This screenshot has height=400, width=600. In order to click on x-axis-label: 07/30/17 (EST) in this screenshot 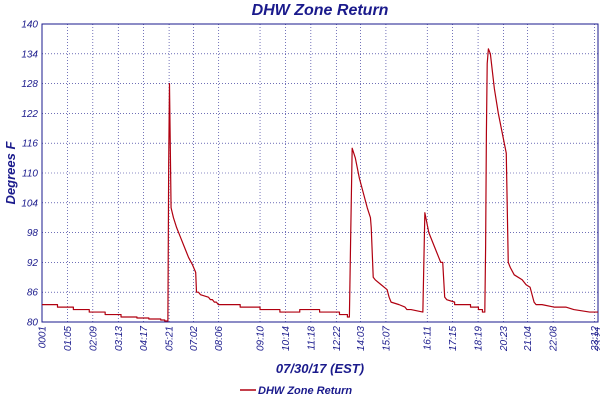, I will do `click(320, 368)`.